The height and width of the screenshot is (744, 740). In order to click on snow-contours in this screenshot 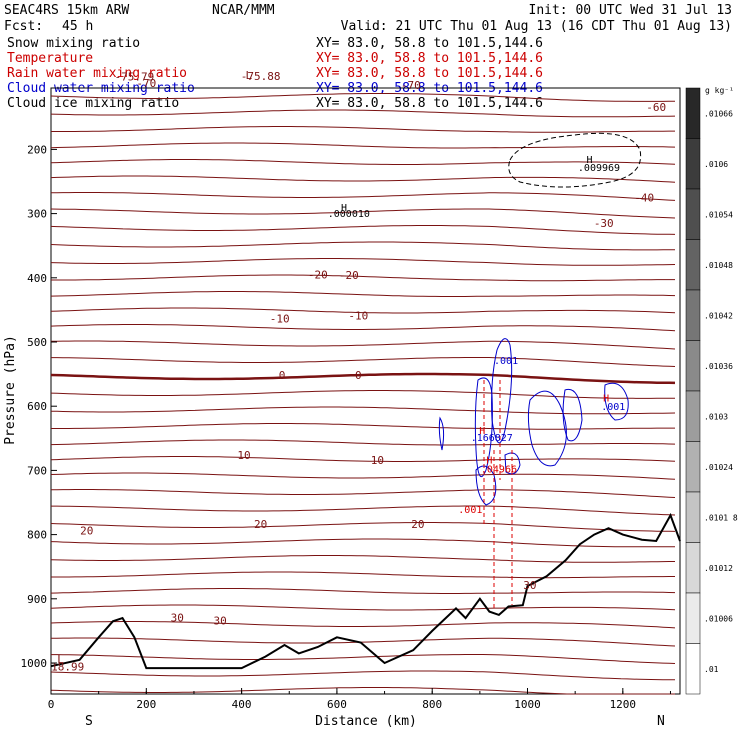, I will do `click(575, 160)`.